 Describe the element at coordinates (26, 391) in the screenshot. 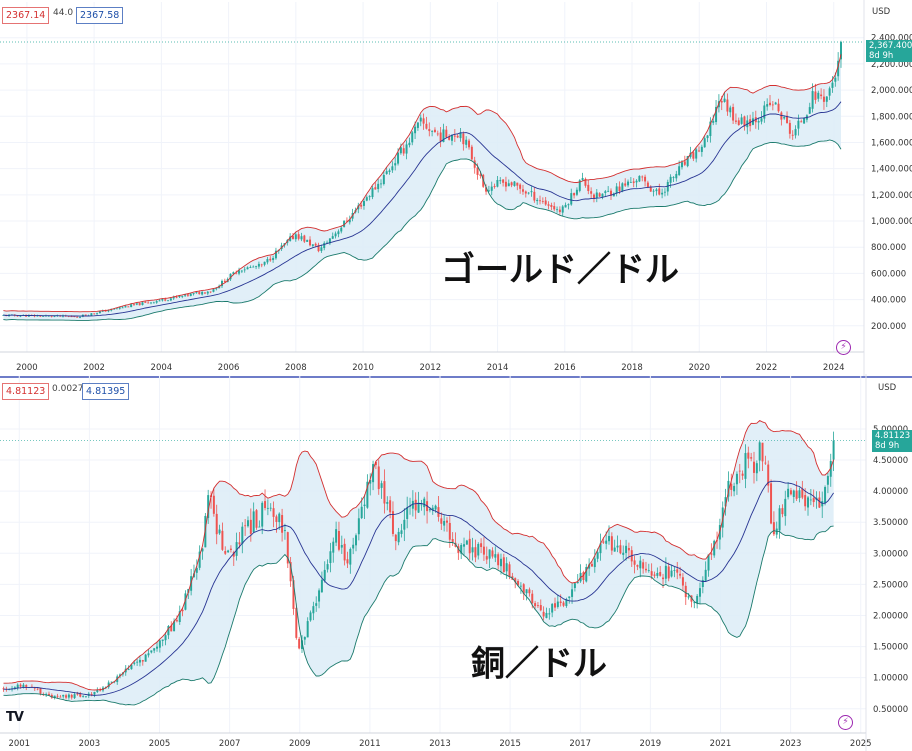

I see `copper-bid-price: 4.81123` at that location.